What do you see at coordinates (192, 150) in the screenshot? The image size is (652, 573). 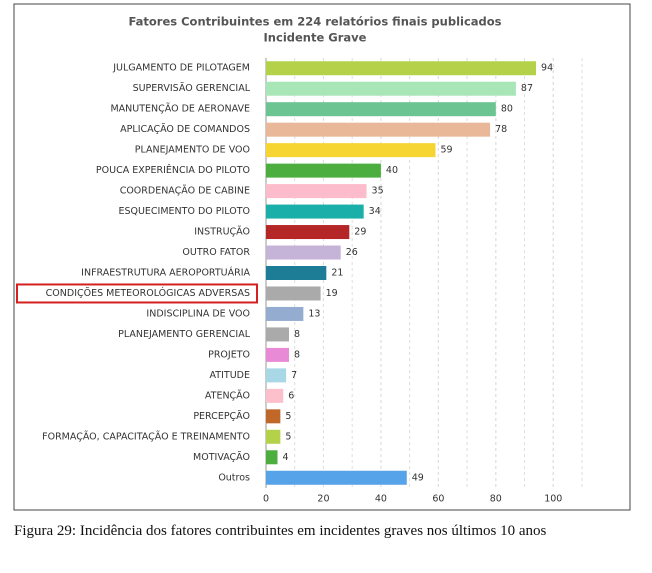 I see `category-label: PLANEJAMENTO DE VOO` at bounding box center [192, 150].